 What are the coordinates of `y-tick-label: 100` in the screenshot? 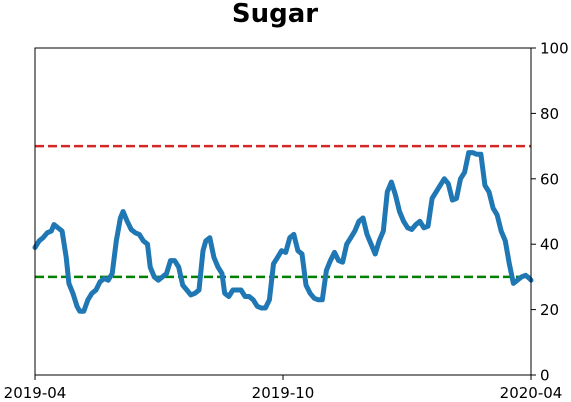 It's located at (554, 49).